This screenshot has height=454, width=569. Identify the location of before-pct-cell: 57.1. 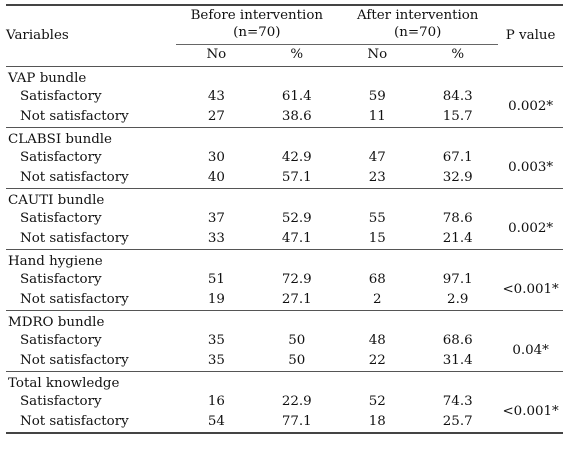
(296, 177).